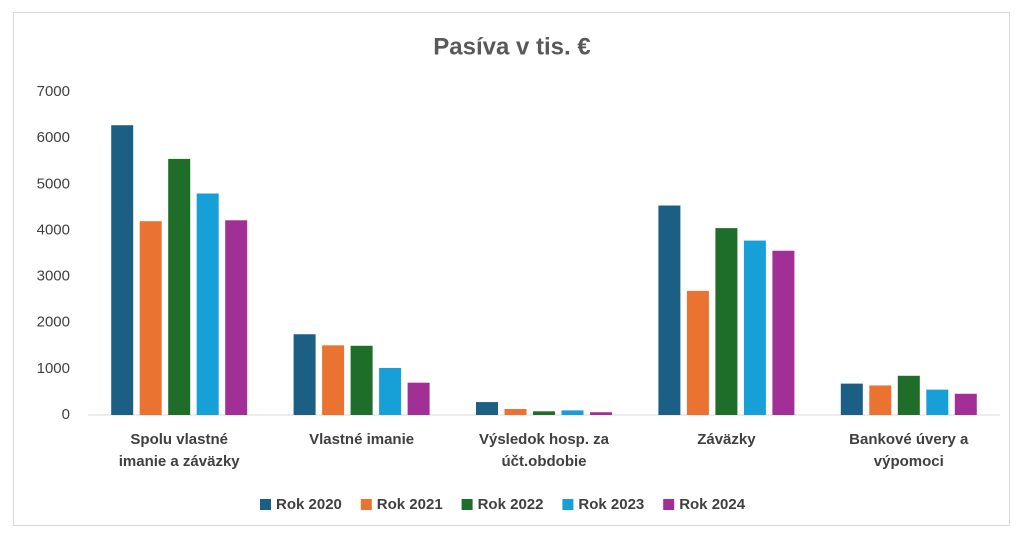 The height and width of the screenshot is (533, 1024). What do you see at coordinates (361, 439) in the screenshot?
I see `x-tick-label: Vlastné imanie` at bounding box center [361, 439].